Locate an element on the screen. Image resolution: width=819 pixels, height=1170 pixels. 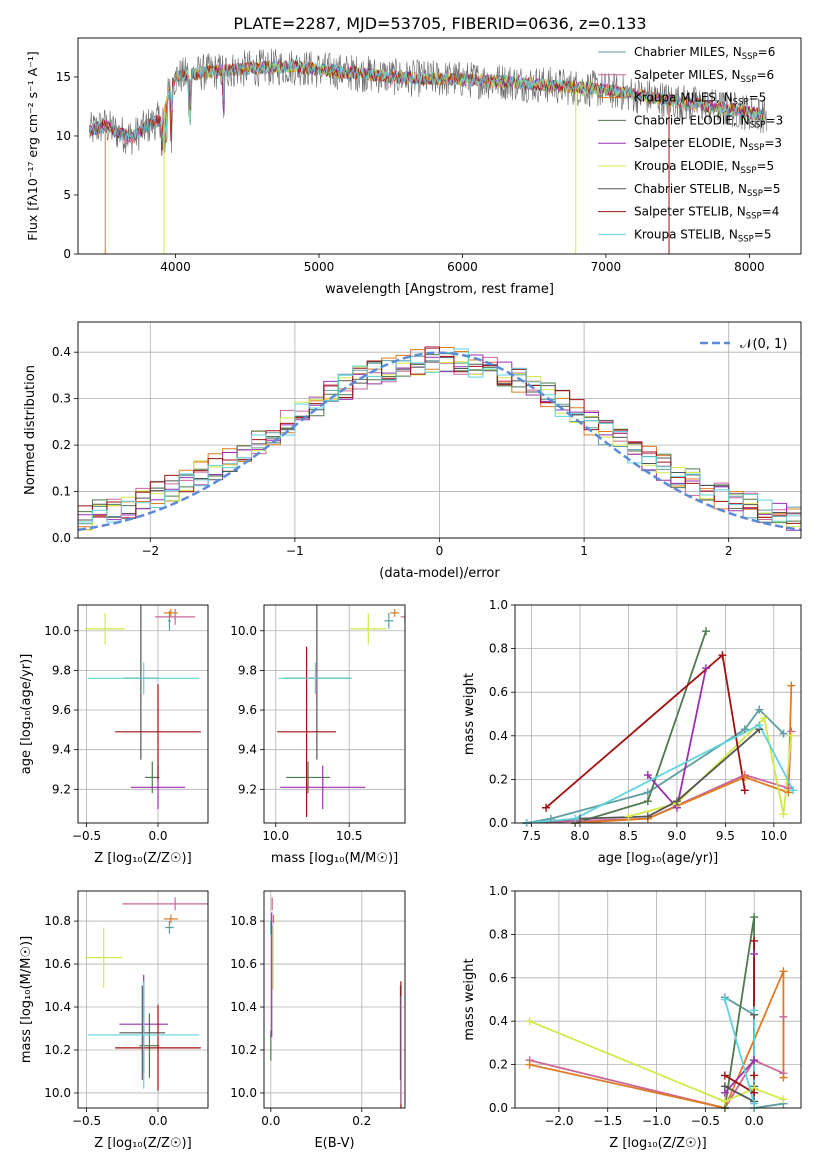
y-tick-label: 10.4 is located at coordinates (243, 1007).